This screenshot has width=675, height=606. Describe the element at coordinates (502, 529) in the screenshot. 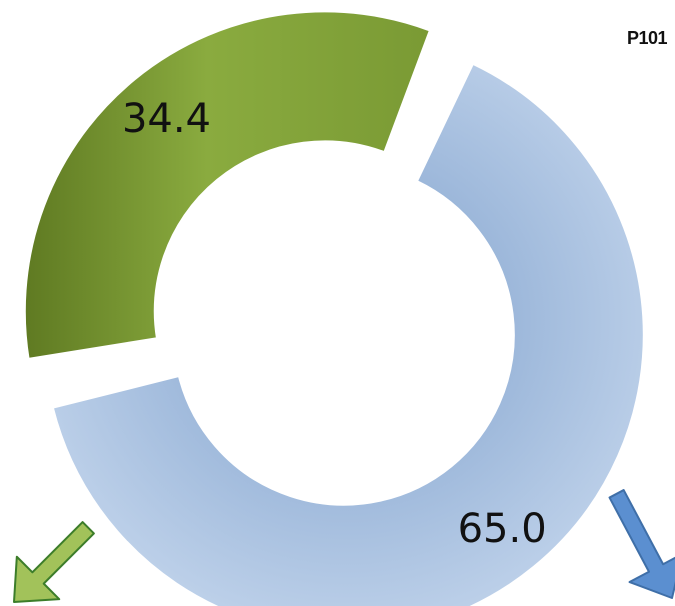

I see `data-label-1: 65.0` at that location.